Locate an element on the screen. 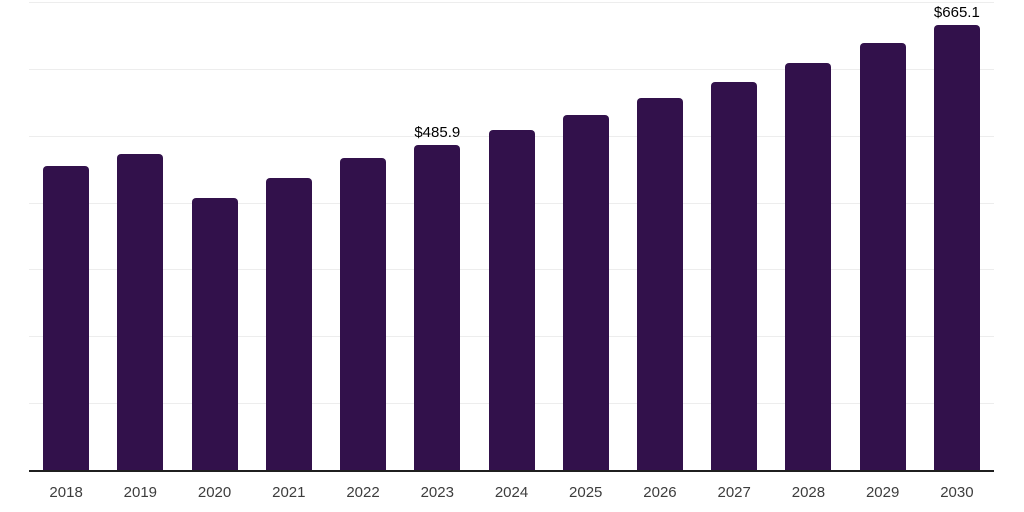 The image size is (1024, 512). x-tick-label-2018: 2018 is located at coordinates (66, 492).